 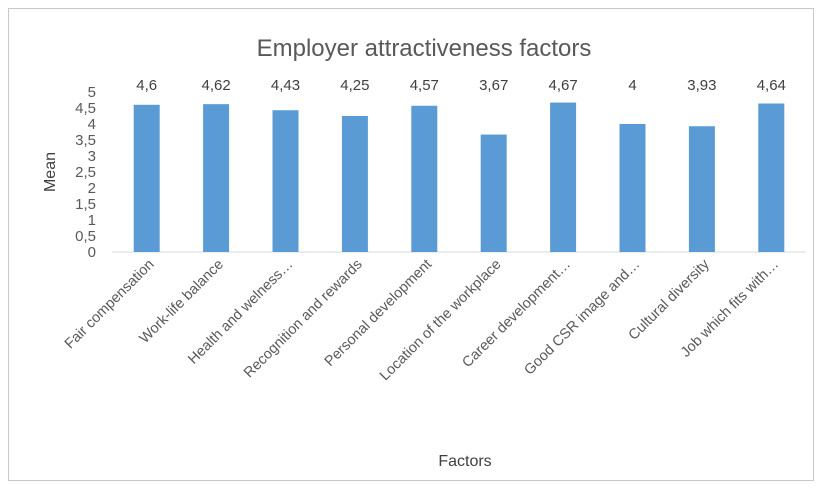 What do you see at coordinates (85, 204) in the screenshot?
I see `y-tick-label: 1,5` at bounding box center [85, 204].